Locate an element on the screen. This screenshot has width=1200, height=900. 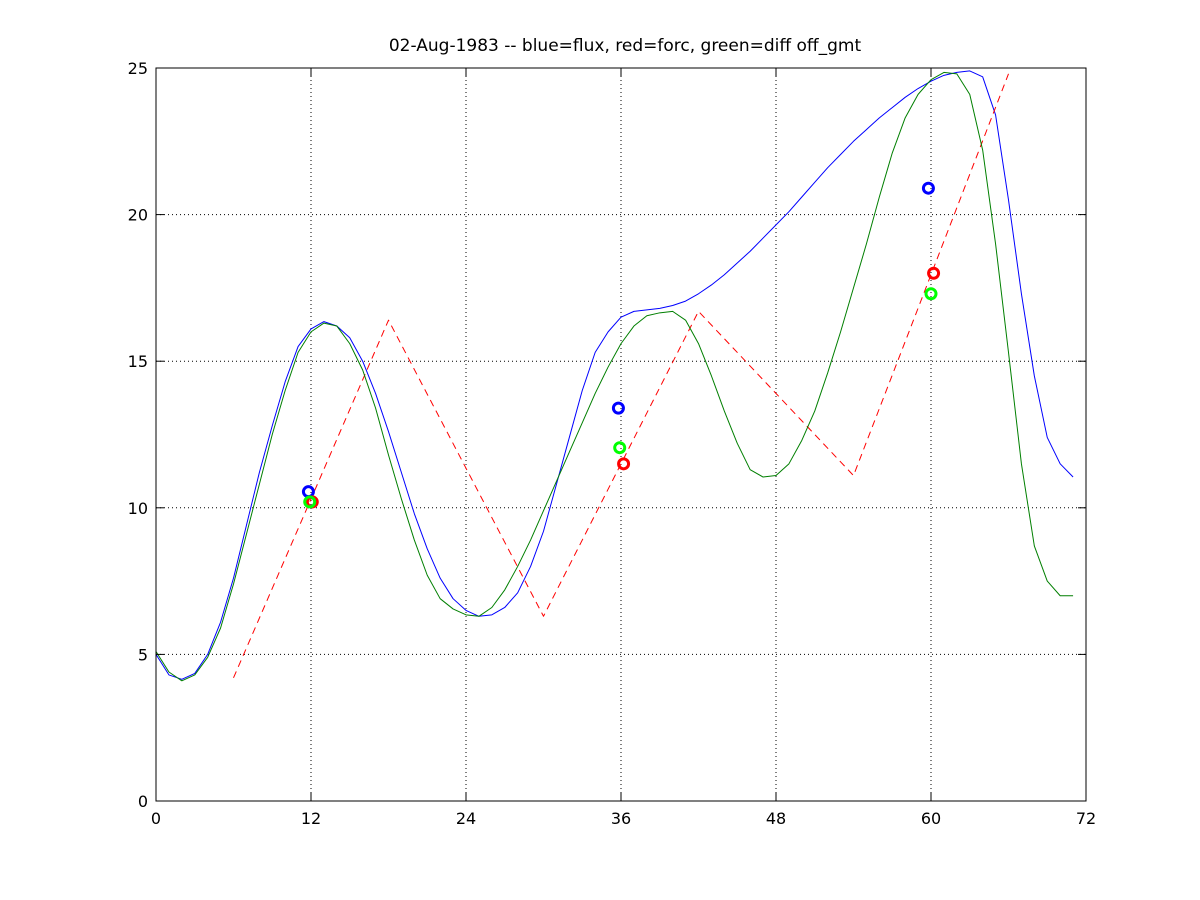
y-tick-label: 5 is located at coordinates (143, 654).